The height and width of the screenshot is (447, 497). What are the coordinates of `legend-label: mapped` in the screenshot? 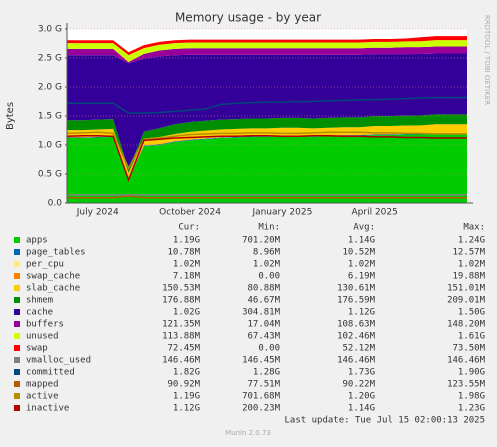 It's located at (42, 385).